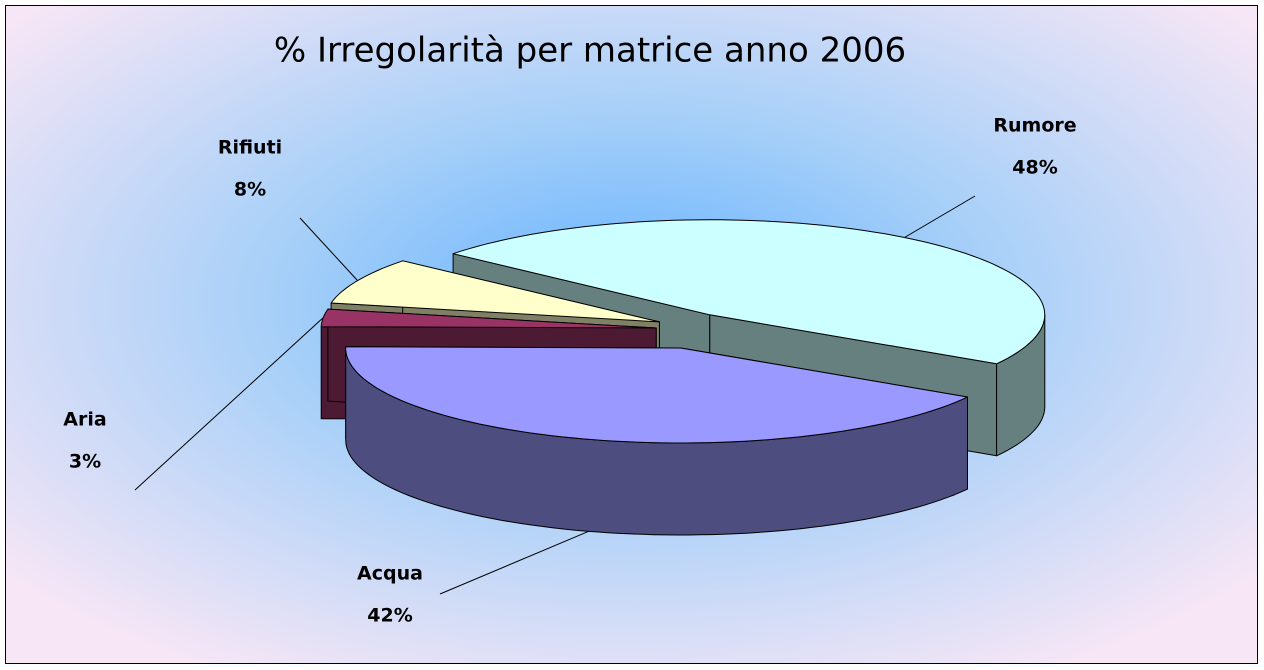  Describe the element at coordinates (1034, 168) in the screenshot. I see `data-label-value: 48%` at that location.